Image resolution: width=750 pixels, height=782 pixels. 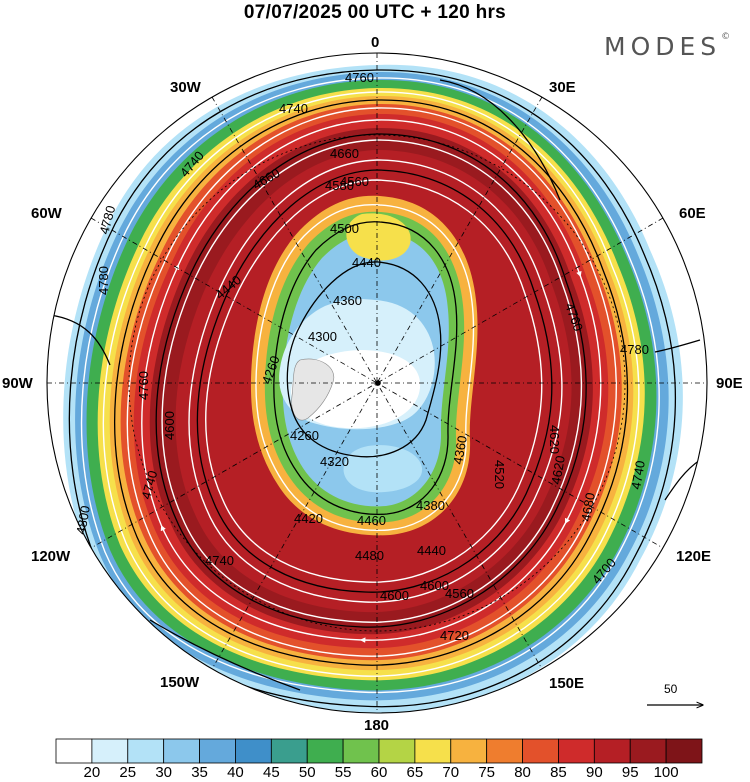 What do you see at coordinates (371, 520) in the screenshot?
I see `contour-label: 4460` at bounding box center [371, 520].